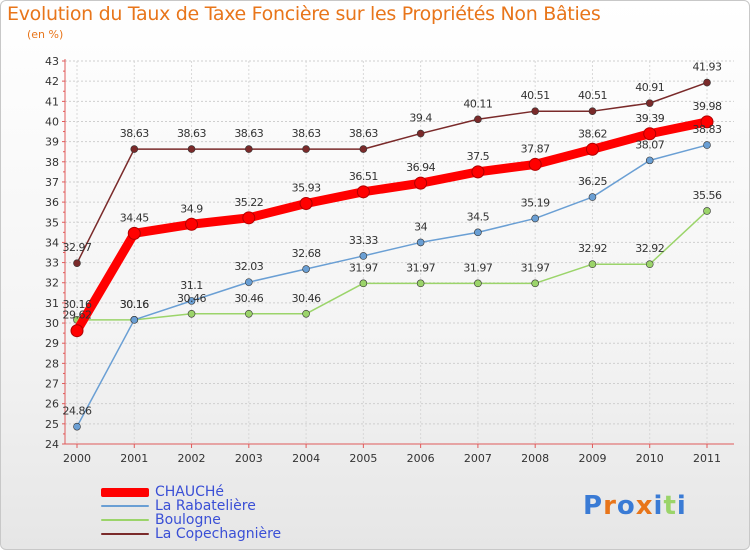 The image size is (750, 550). What do you see at coordinates (306, 458) in the screenshot?
I see `x-tick-label: 2004` at bounding box center [306, 458].